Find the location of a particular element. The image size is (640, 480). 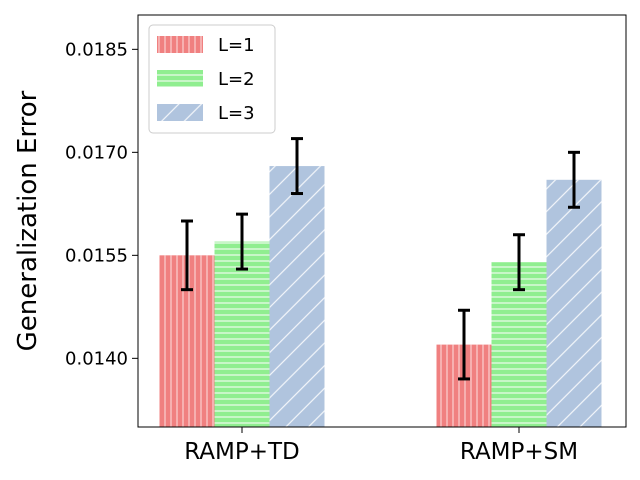

y-tick-label: 0.0185 is located at coordinates (96, 49).